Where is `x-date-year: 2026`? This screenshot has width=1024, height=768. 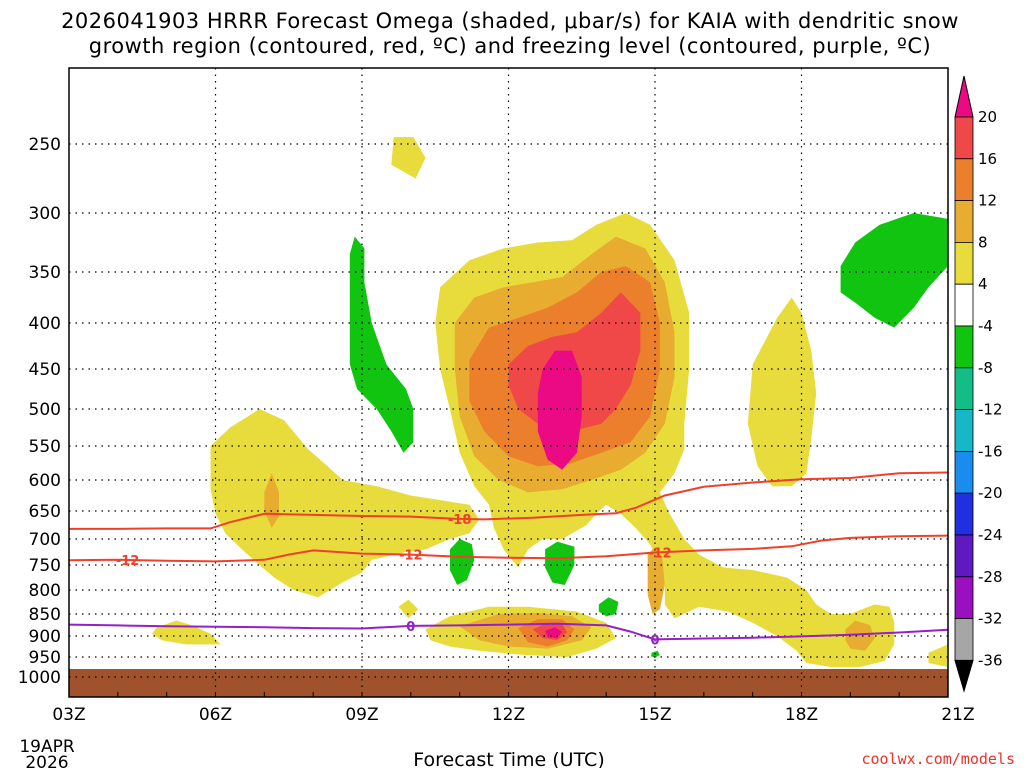 x-date-year: 2026 is located at coordinates (46, 760).